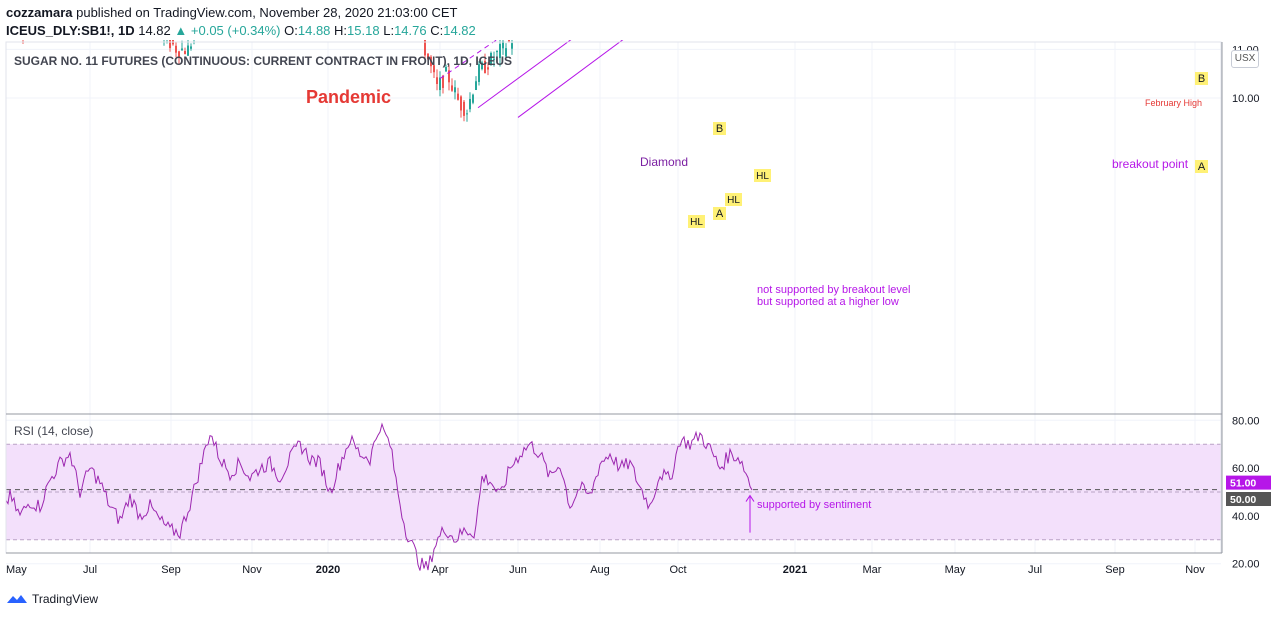 Image resolution: width=1274 pixels, height=618 pixels. I want to click on x-tick-label: 2020, so click(328, 570).